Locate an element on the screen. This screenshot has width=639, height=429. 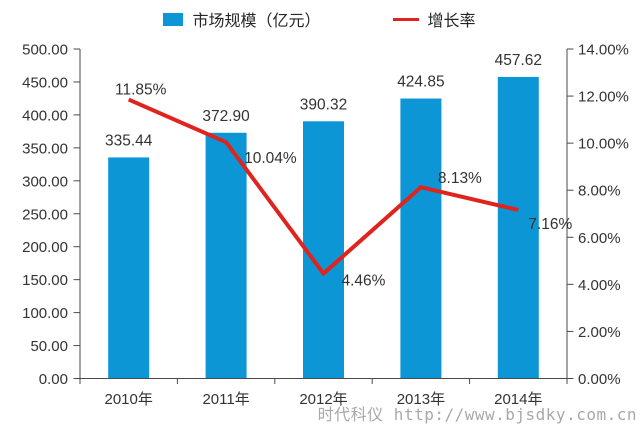
x-axis-category-label: 2010年 is located at coordinates (129, 399).